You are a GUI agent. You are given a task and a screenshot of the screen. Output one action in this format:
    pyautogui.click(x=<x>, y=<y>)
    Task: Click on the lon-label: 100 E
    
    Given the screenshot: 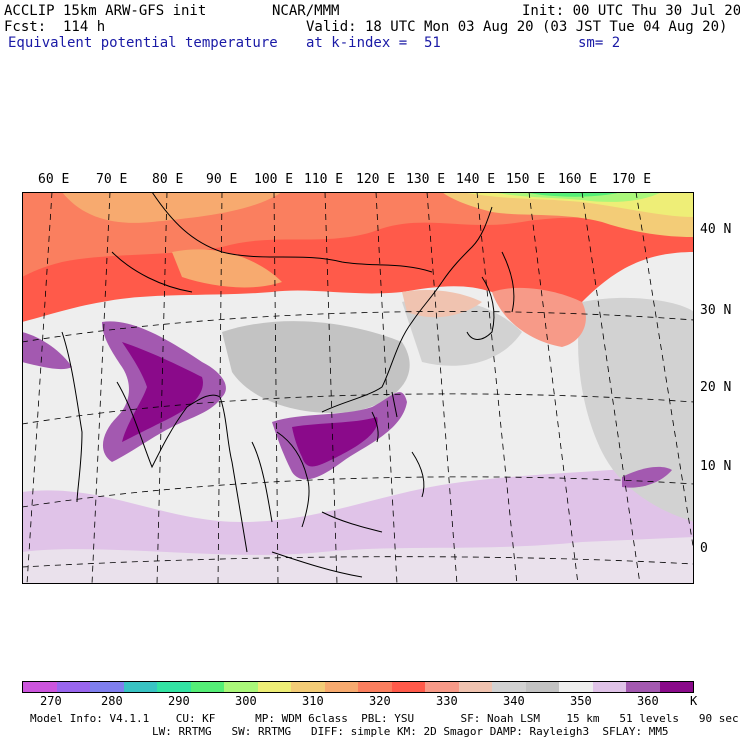 What is the action you would take?
    pyautogui.click(x=274, y=179)
    